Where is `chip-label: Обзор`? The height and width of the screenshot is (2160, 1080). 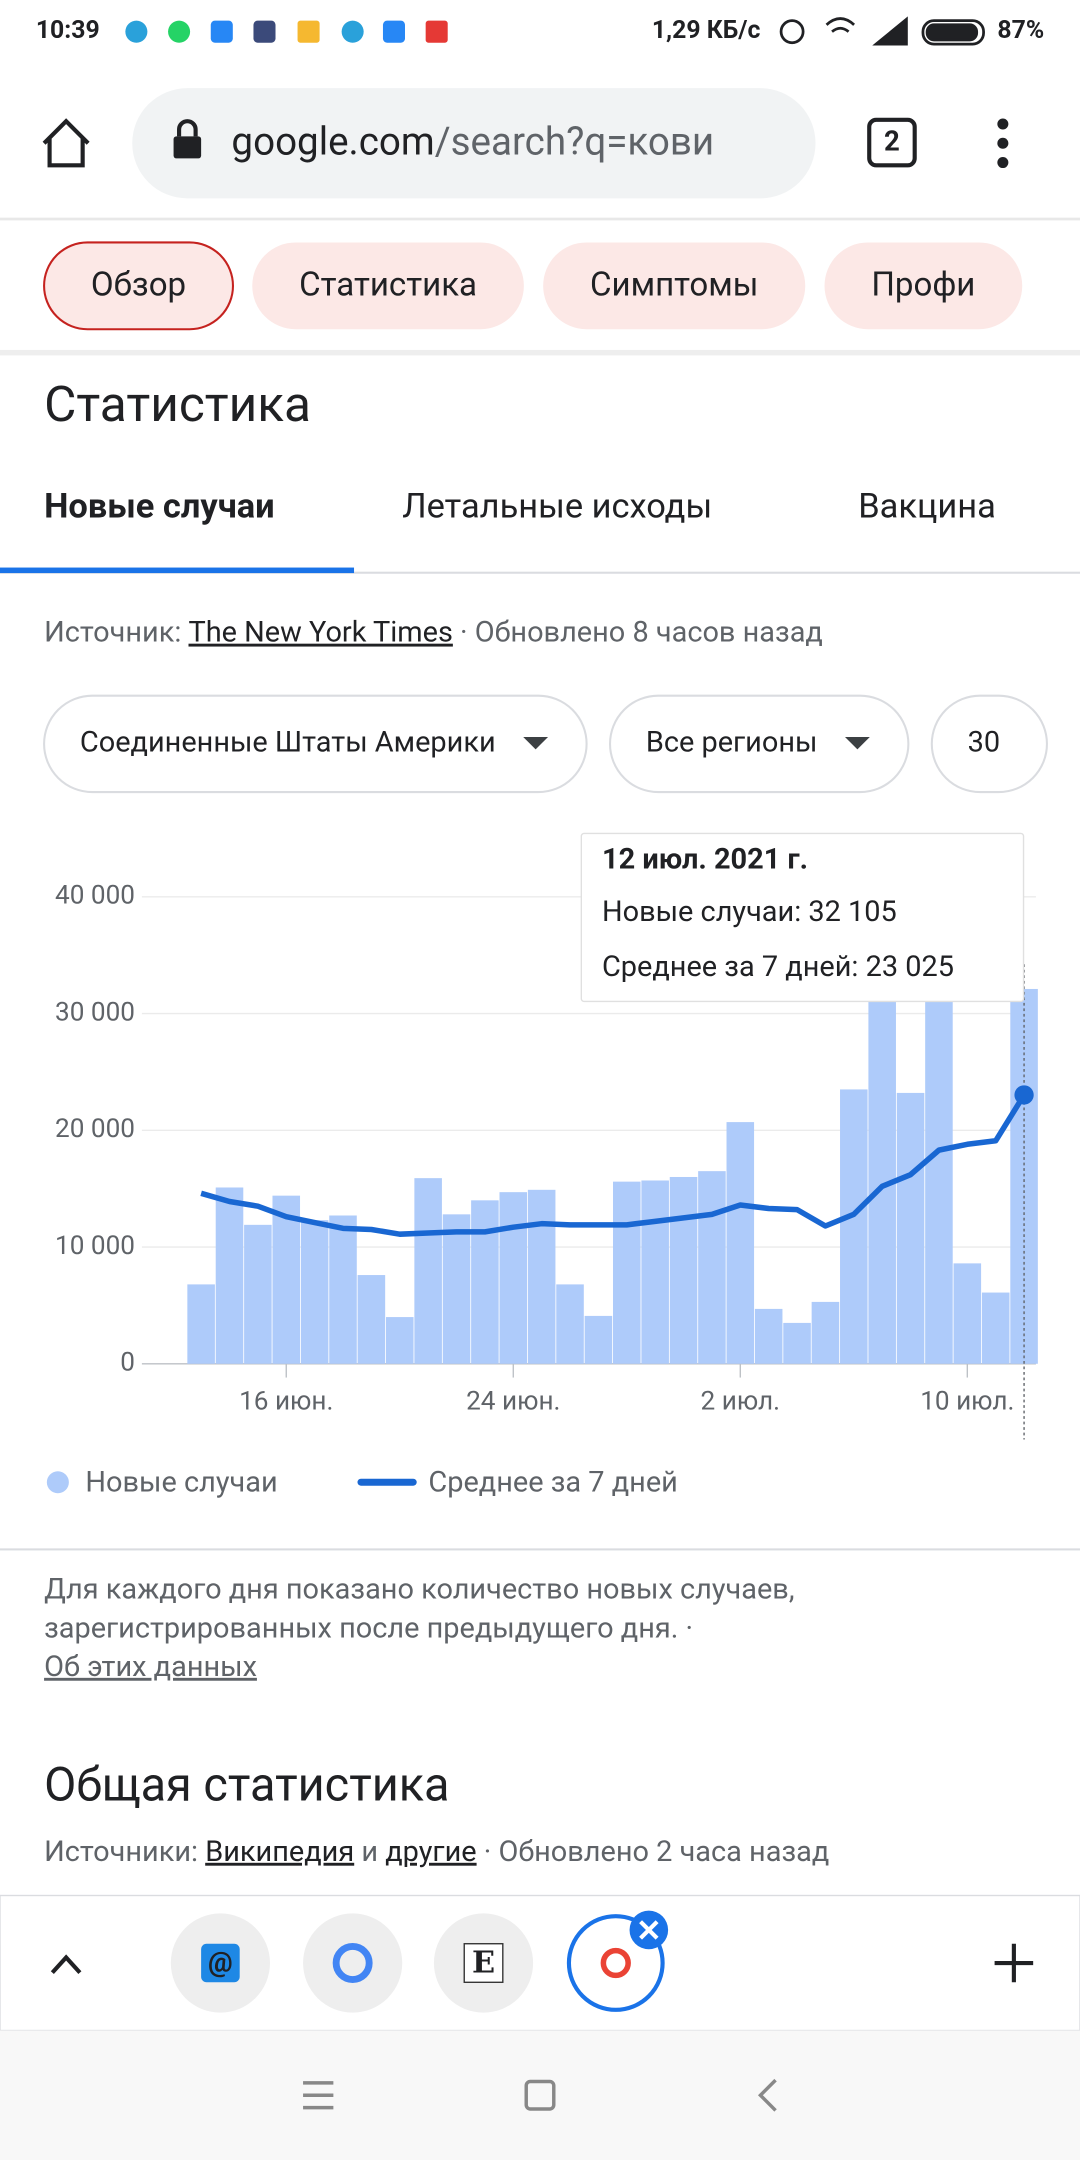
chip-label: Обзор is located at coordinates (138, 284).